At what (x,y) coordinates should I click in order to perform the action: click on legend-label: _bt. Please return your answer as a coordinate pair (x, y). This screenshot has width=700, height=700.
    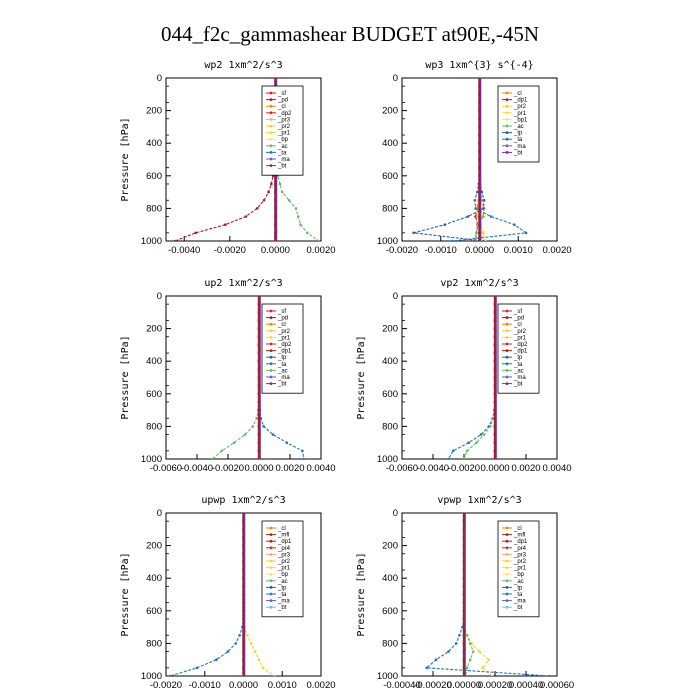
    Looking at the image, I should click on (282, 608).